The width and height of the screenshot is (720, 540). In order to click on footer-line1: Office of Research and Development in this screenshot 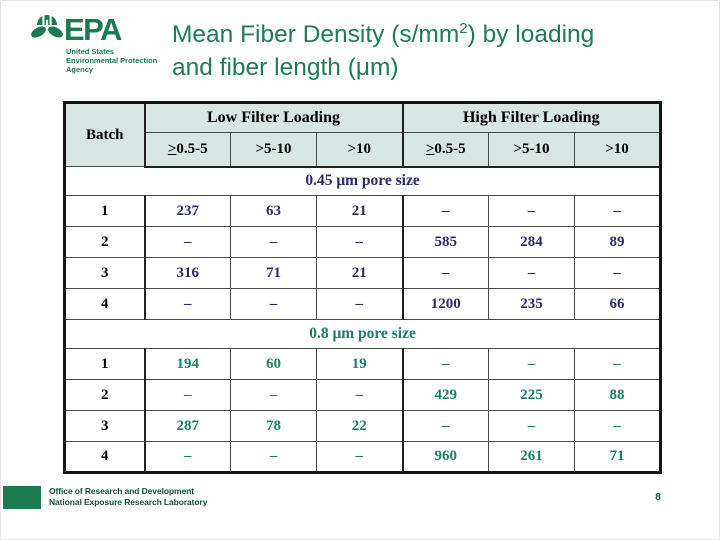, I will do `click(121, 491)`.